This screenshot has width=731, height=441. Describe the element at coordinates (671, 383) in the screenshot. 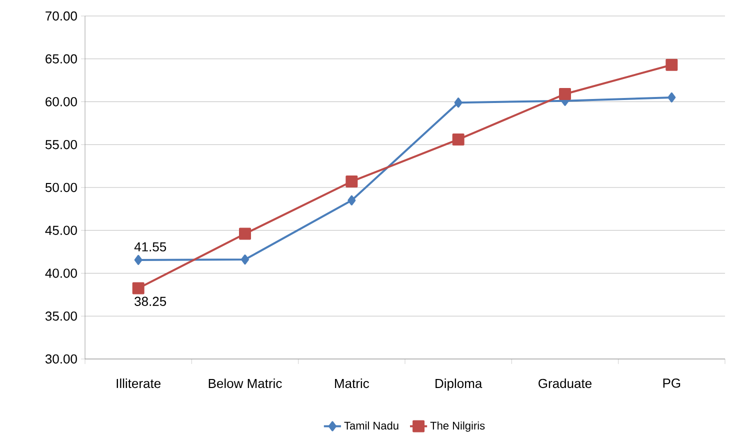

I see `x-tick-label: PG` at that location.